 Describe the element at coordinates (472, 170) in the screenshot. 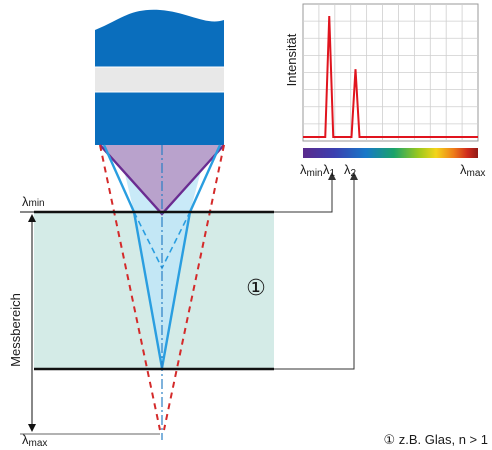

I see `spectrum-lambda-max: λmax` at that location.